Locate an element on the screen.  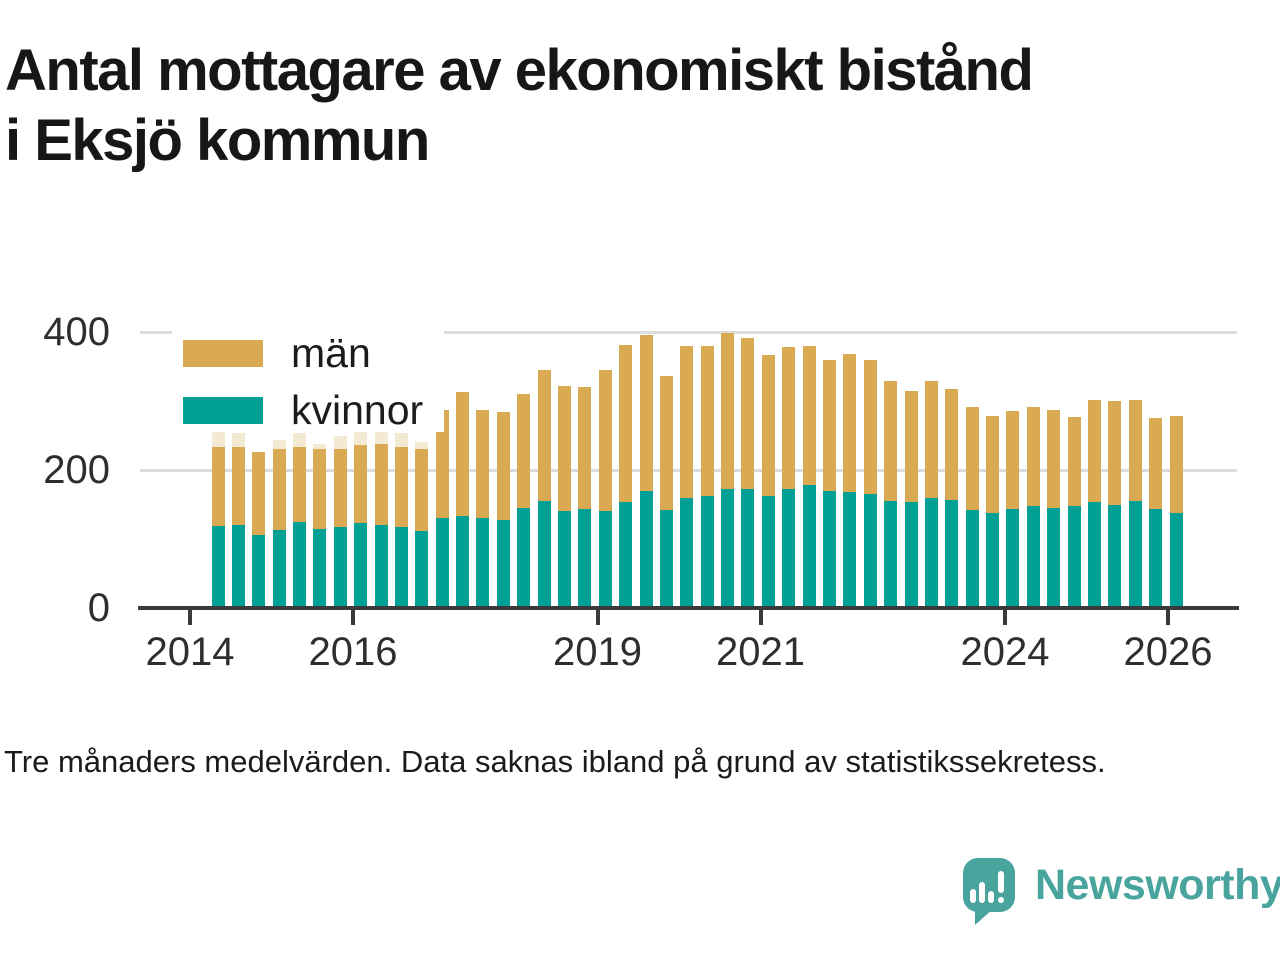
bar-2020-Q3 is located at coordinates (728, 470).